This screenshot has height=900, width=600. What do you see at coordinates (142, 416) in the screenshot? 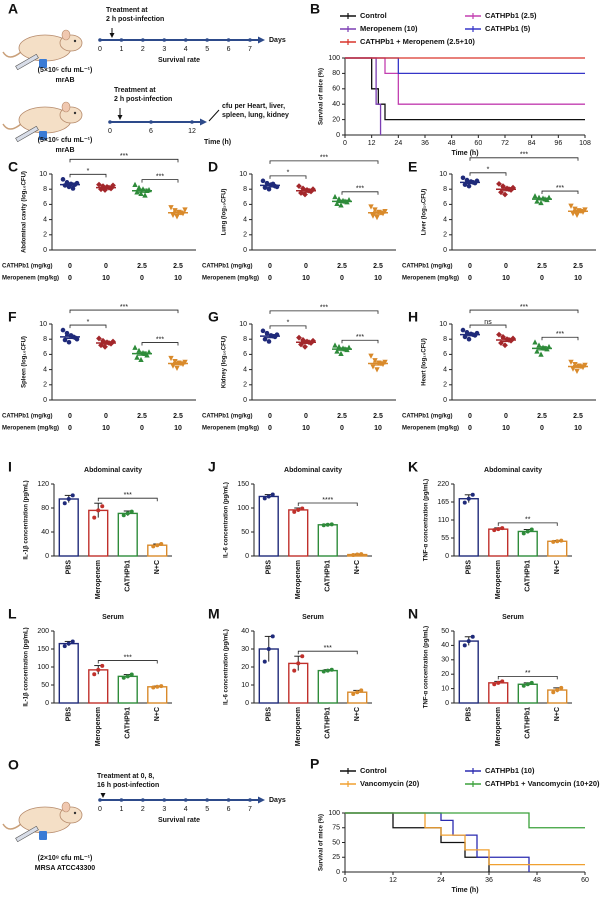
I see `x-tick-label: 2.5` at bounding box center [142, 416].